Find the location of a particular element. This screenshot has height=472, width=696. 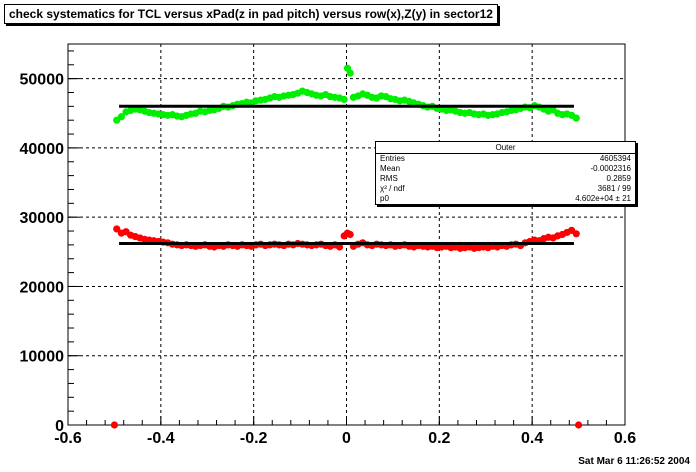

stats-row-p0: p0 4.602e+04 ± 21 is located at coordinates (505, 199).